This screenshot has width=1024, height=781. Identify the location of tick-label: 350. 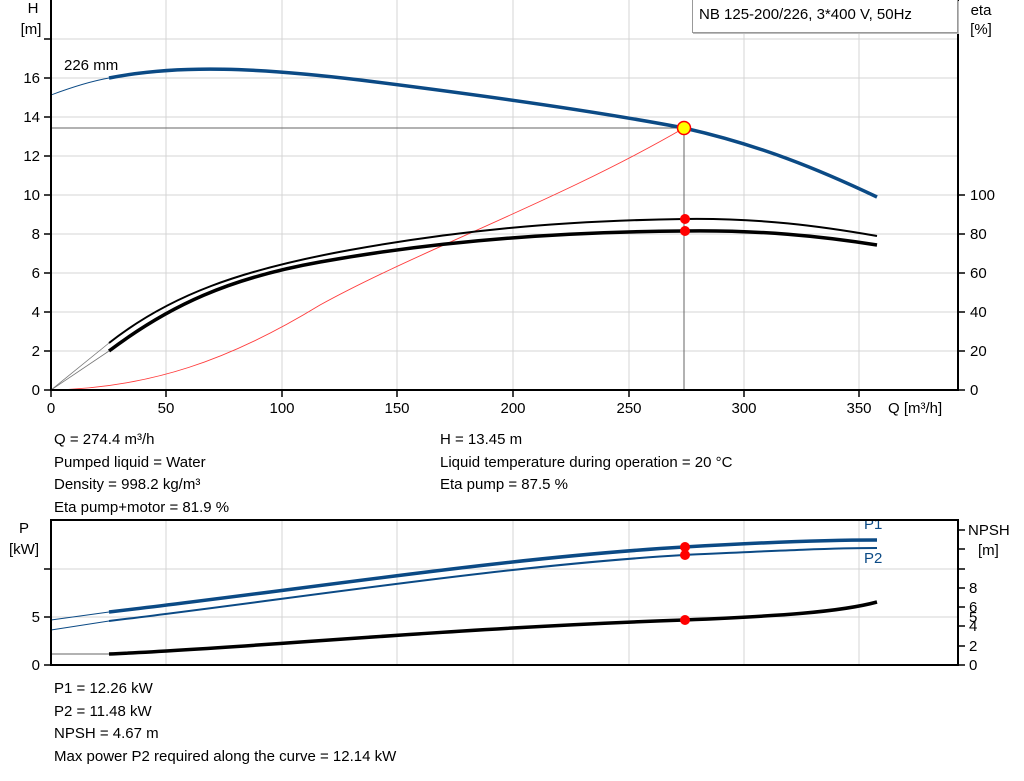
(858, 408).